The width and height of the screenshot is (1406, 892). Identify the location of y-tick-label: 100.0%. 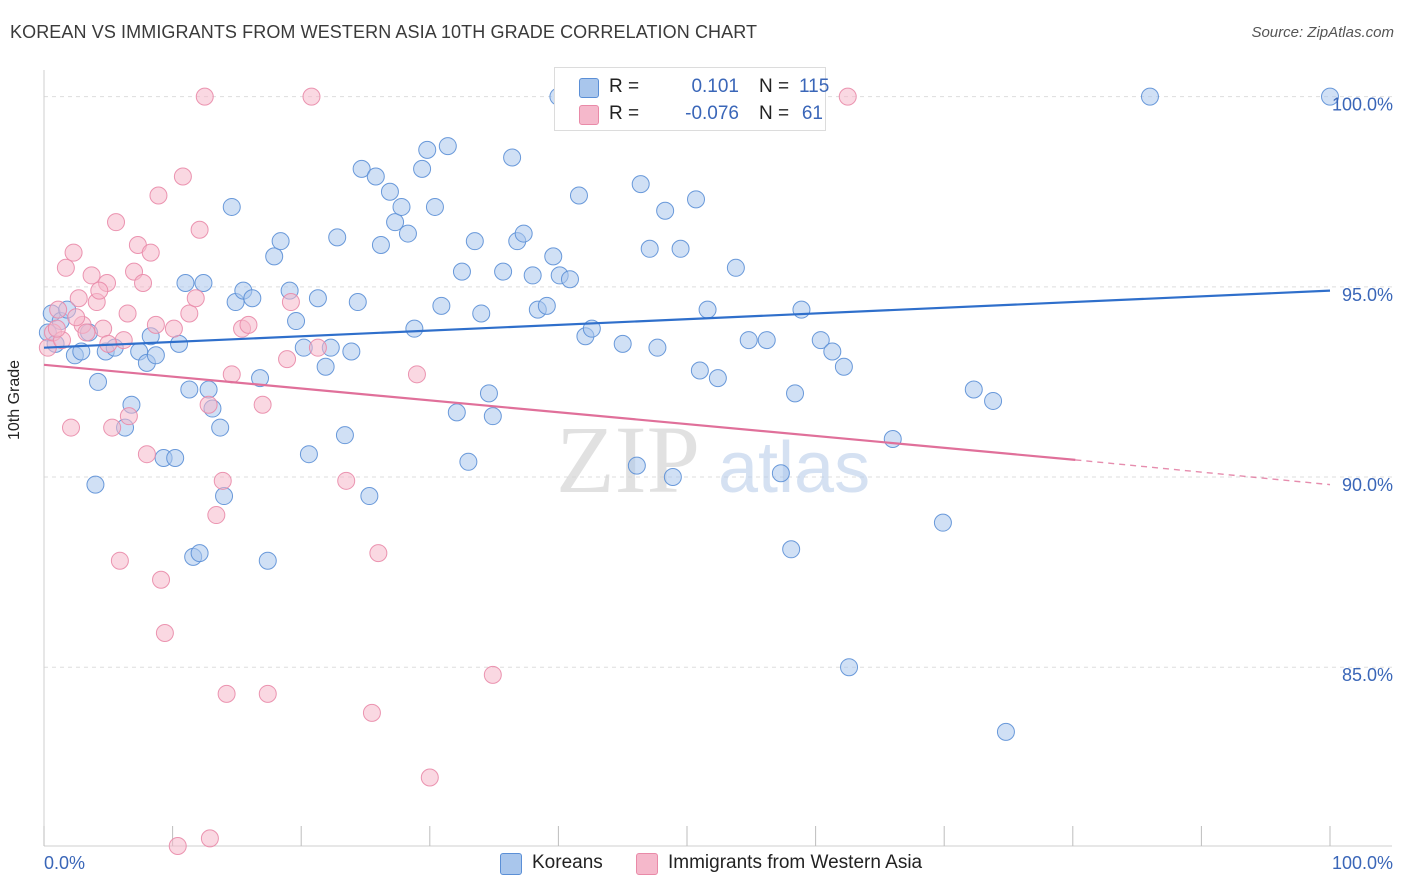
(1362, 105).